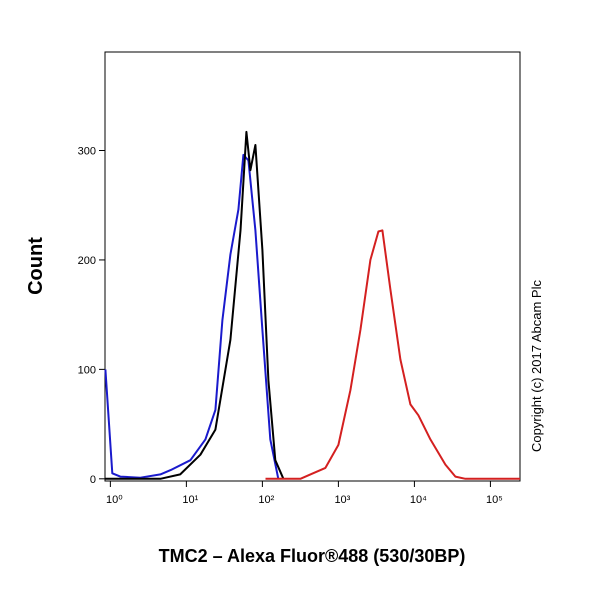 This screenshot has width=600, height=605. I want to click on x-tick-label: 10², so click(266, 500).